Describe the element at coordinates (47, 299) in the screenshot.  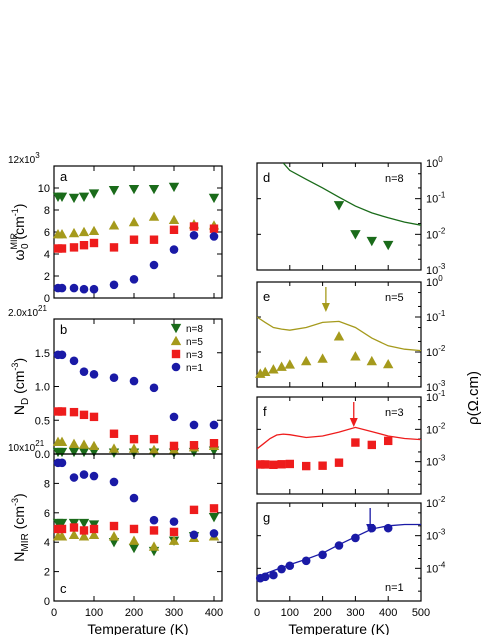
I see `y-tick-label: 0` at that location.